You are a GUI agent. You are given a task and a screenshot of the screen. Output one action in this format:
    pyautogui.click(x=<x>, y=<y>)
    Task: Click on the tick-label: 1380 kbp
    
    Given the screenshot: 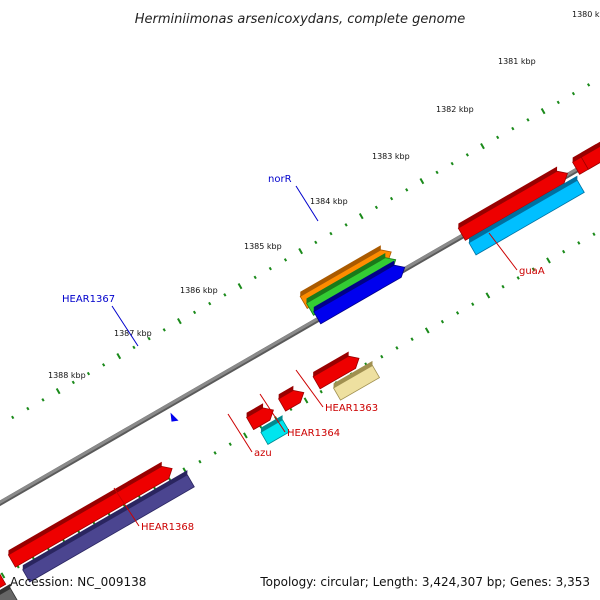 What is the action you would take?
    pyautogui.click(x=586, y=14)
    